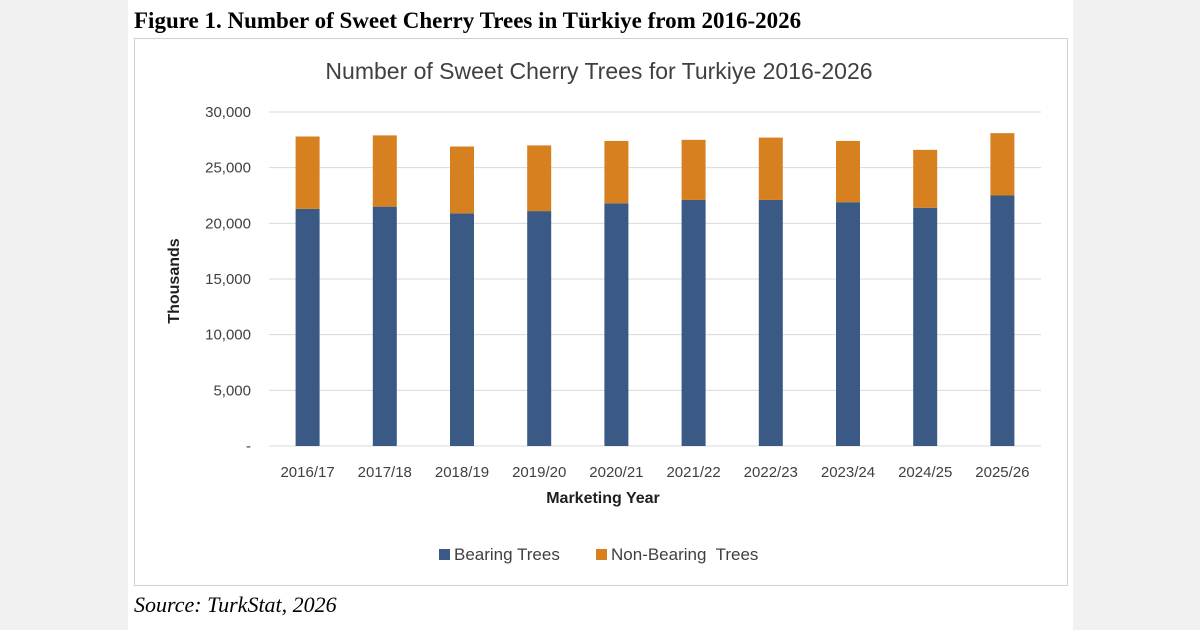 The image size is (1200, 630). What do you see at coordinates (848, 472) in the screenshot?
I see `x-tick-label: 2023/24` at bounding box center [848, 472].